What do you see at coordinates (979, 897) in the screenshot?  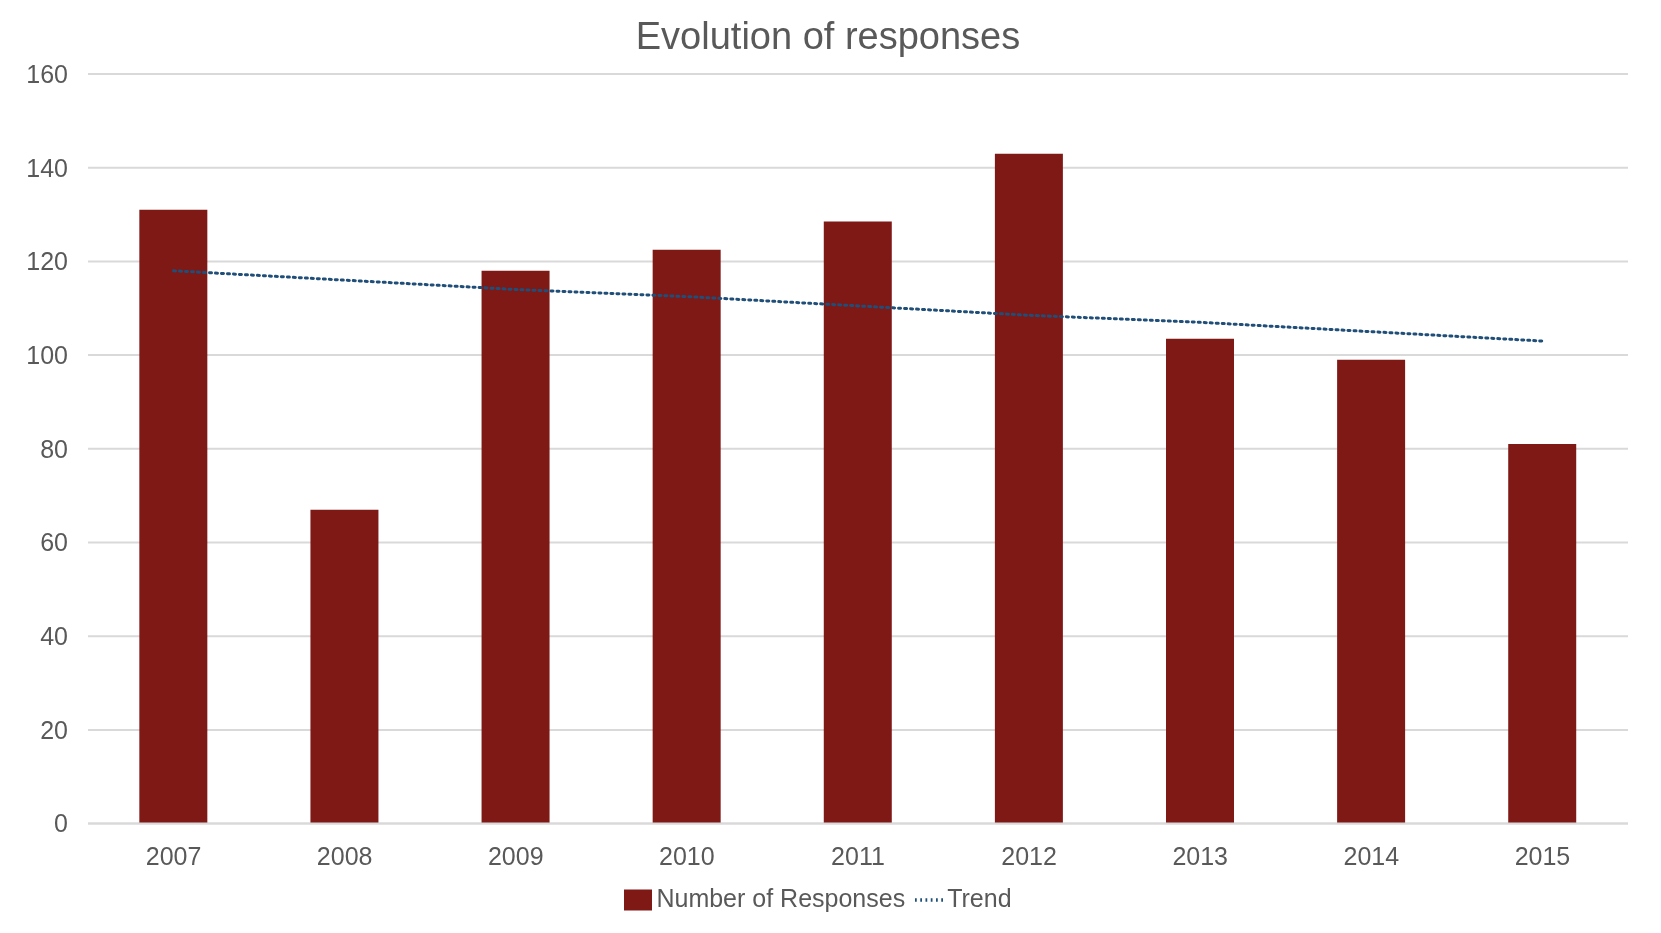 I see `legend-label: Trend` at bounding box center [979, 897].